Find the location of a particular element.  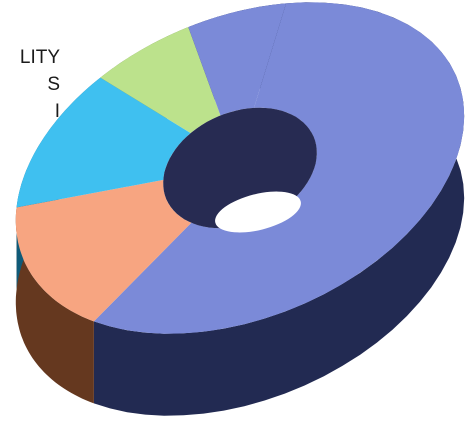

legend-fragment: S is located at coordinates (53, 84).